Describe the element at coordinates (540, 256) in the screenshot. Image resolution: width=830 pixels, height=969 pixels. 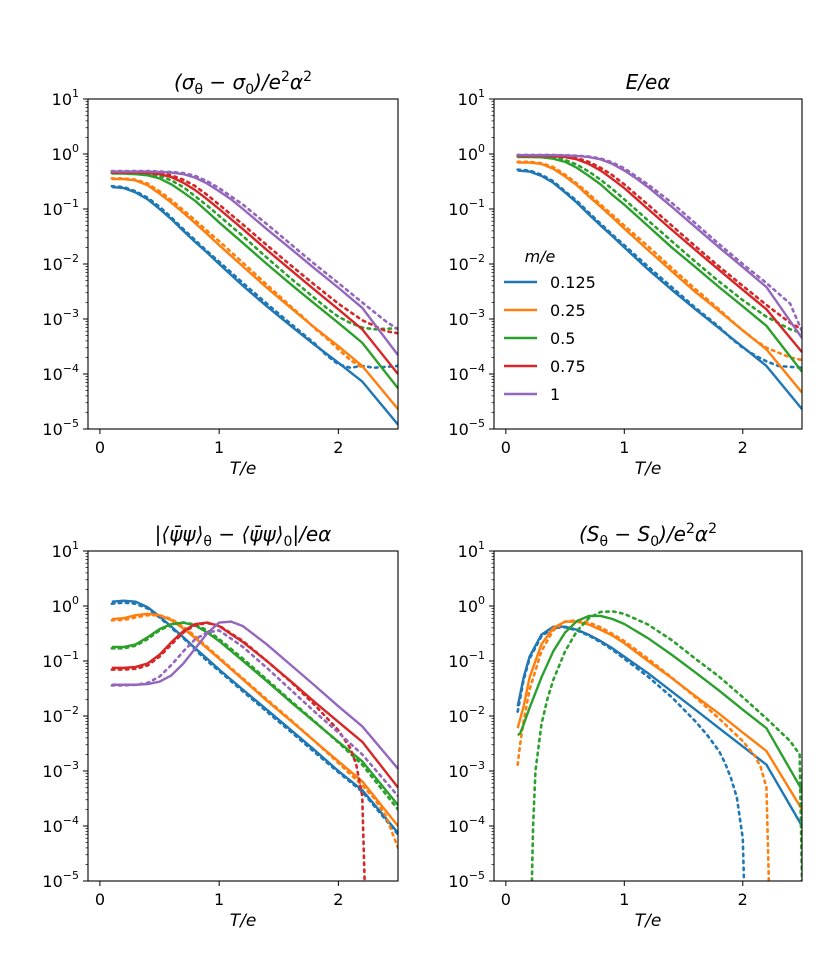
I see `legend-title: m/e` at that location.